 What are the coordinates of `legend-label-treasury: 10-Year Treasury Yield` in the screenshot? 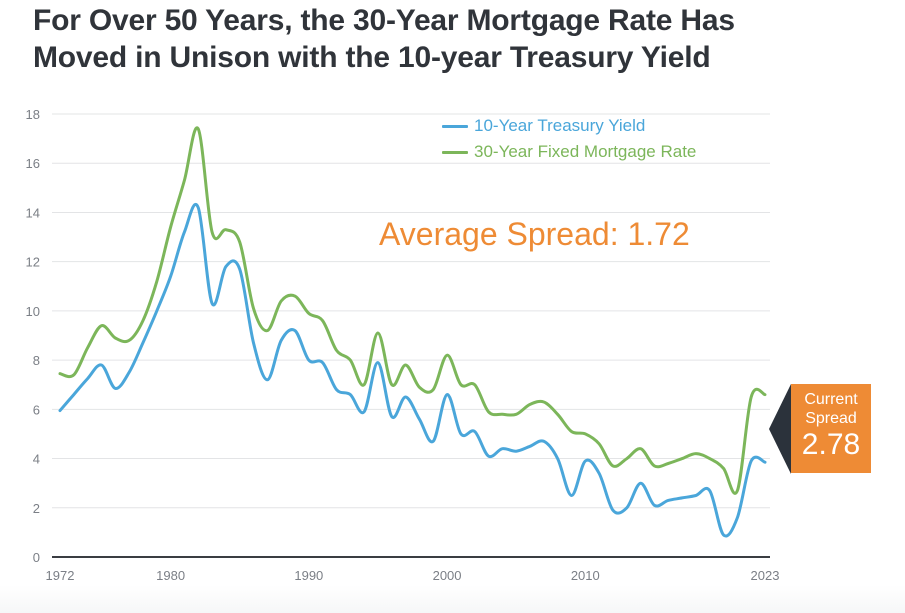 It's located at (560, 125).